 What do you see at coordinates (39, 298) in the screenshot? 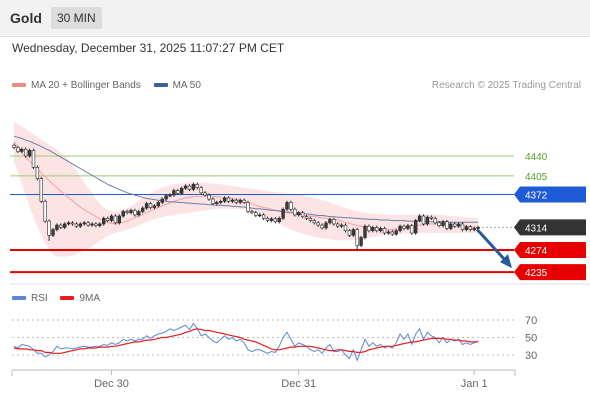
I see `legend-label-rsi: RSI` at bounding box center [39, 298].